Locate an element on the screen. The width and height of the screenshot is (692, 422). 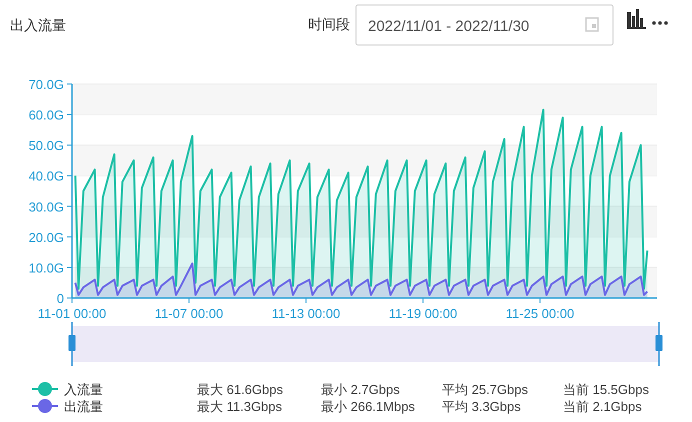
y-tick-label: 70.0G is located at coordinates (46, 84).